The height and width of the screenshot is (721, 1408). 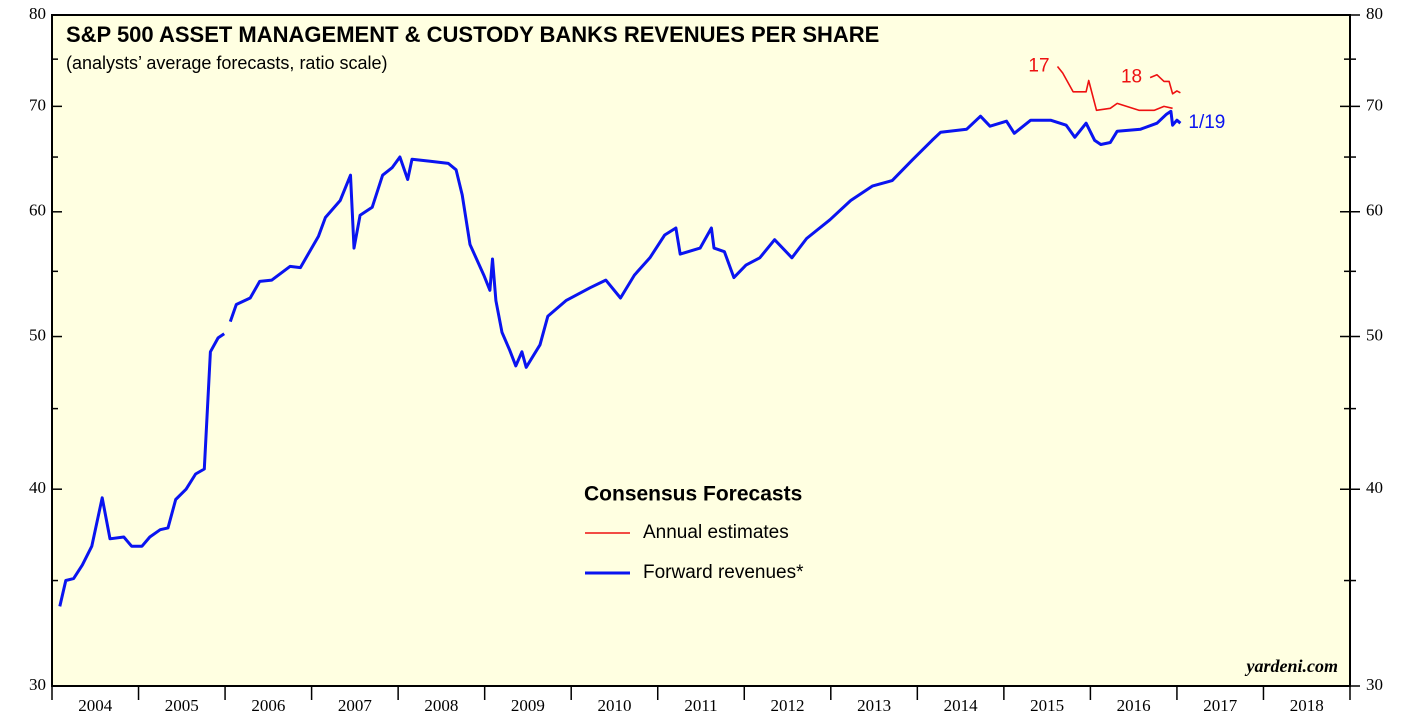 What do you see at coordinates (95, 705) in the screenshot?
I see `x-tick-label: 2004` at bounding box center [95, 705].